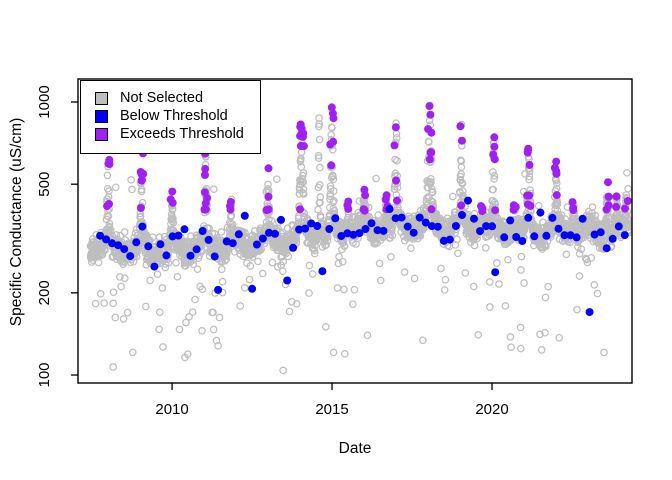 Image resolution: width=672 pixels, height=480 pixels. What do you see at coordinates (44, 184) in the screenshot?
I see `y-tick-label: 500` at bounding box center [44, 184].